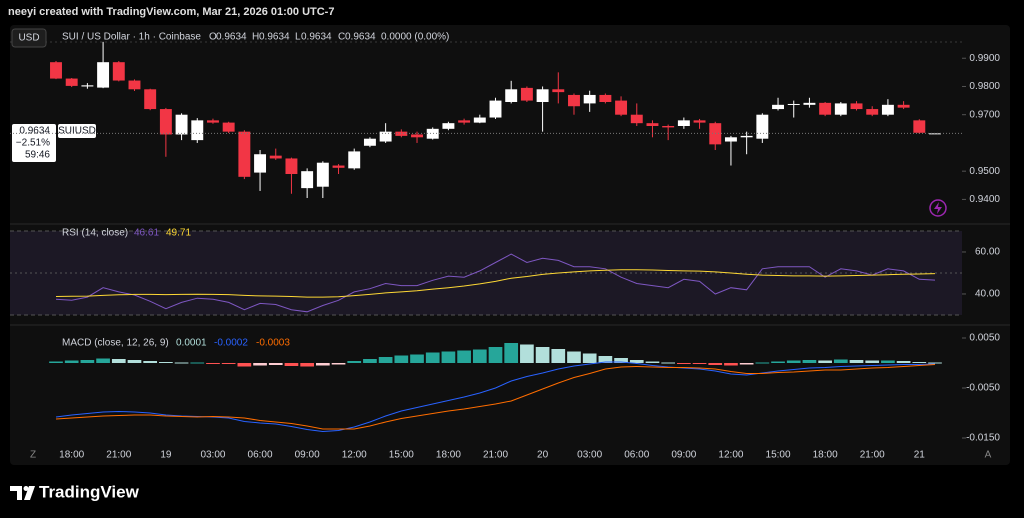  I want to click on auto-button: A, so click(988, 455).